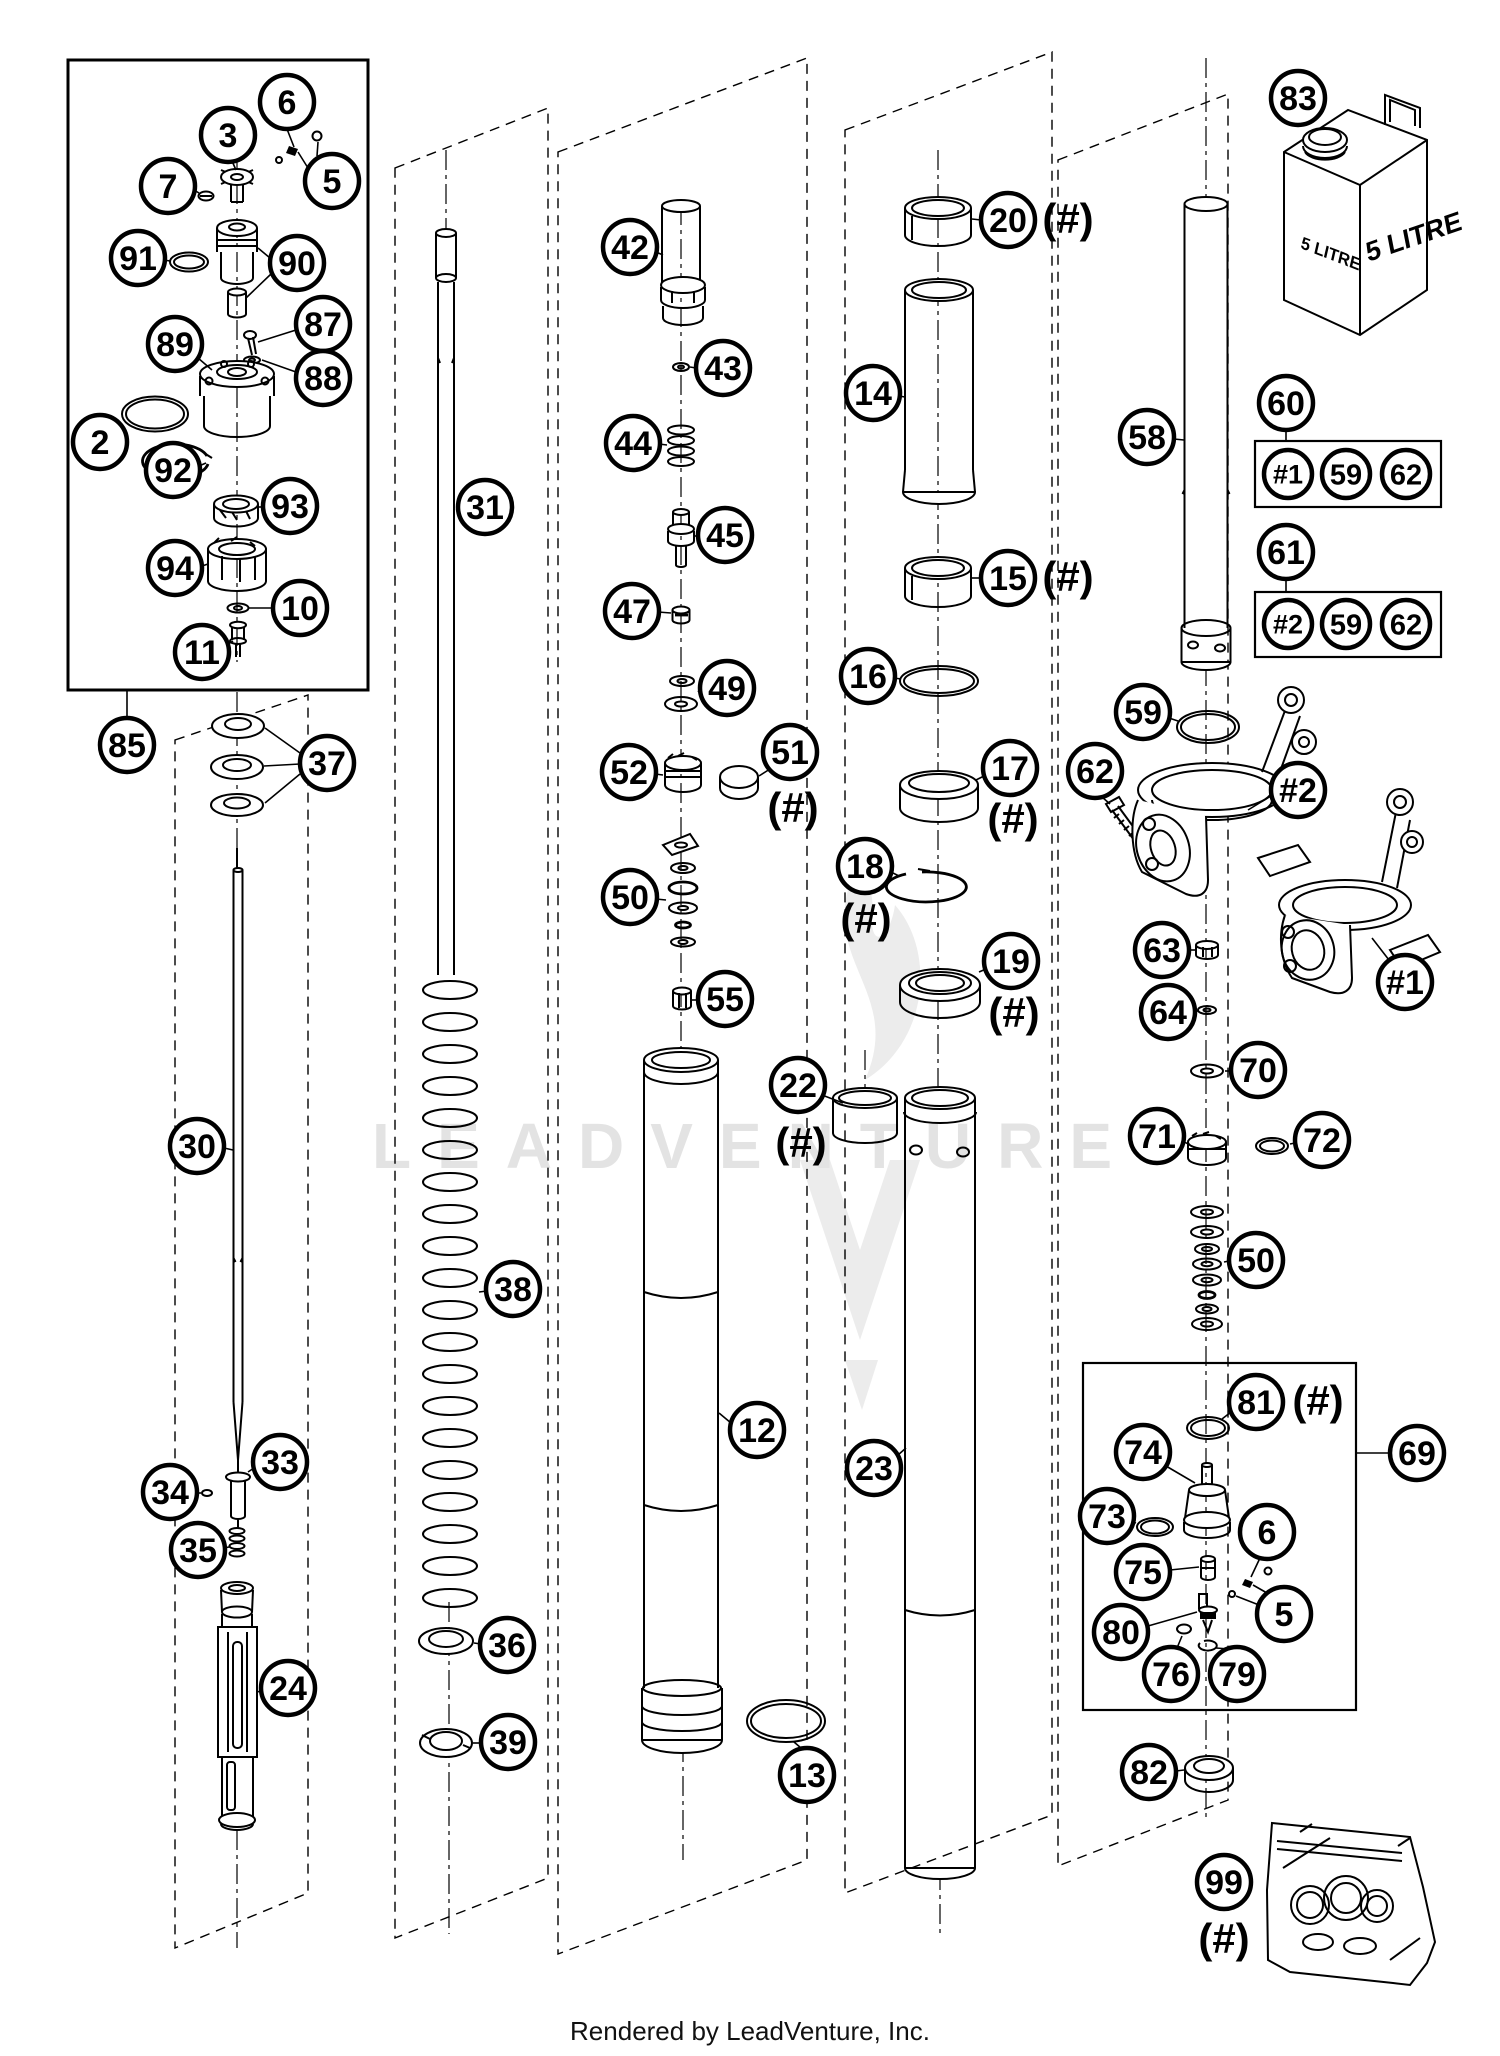 The image size is (1500, 2056). What do you see at coordinates (1401, 1453) in the screenshot?
I see `callout-69: 69` at bounding box center [1401, 1453].